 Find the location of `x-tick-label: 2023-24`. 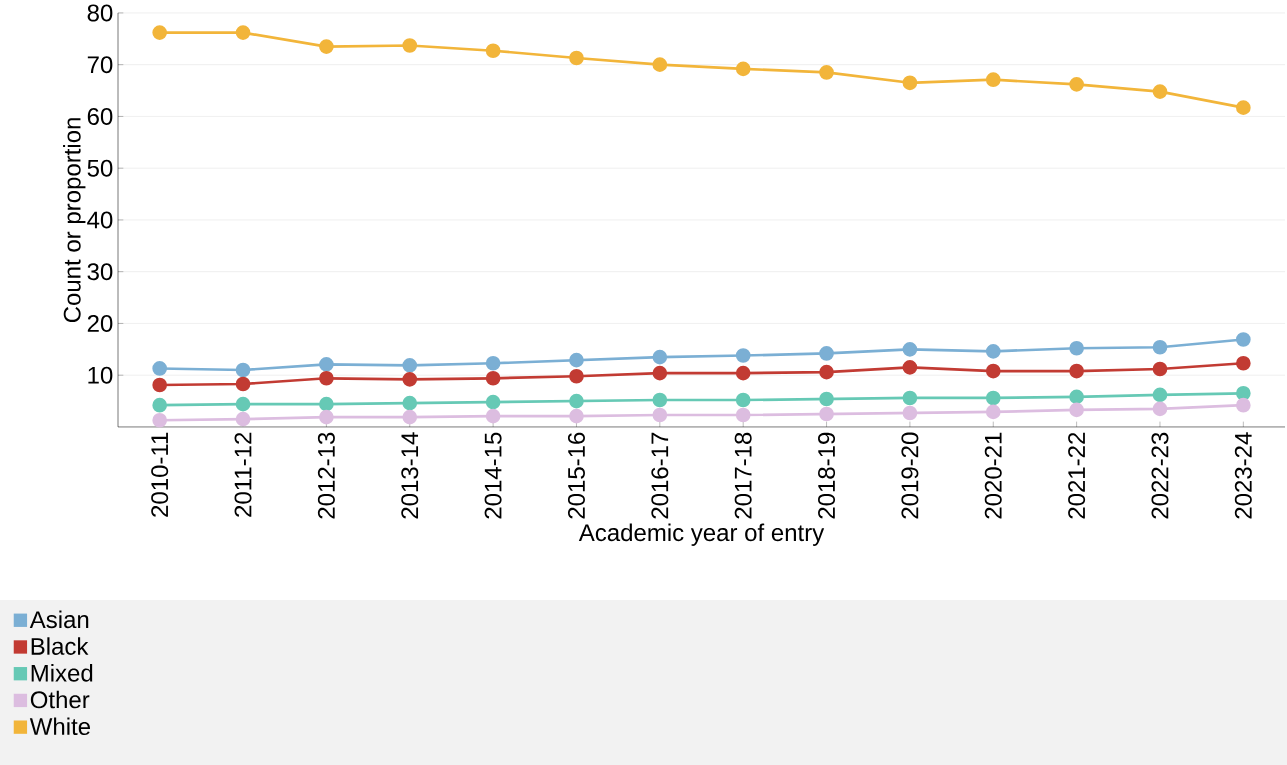

x-tick-label: 2023-24 is located at coordinates (1243, 475).